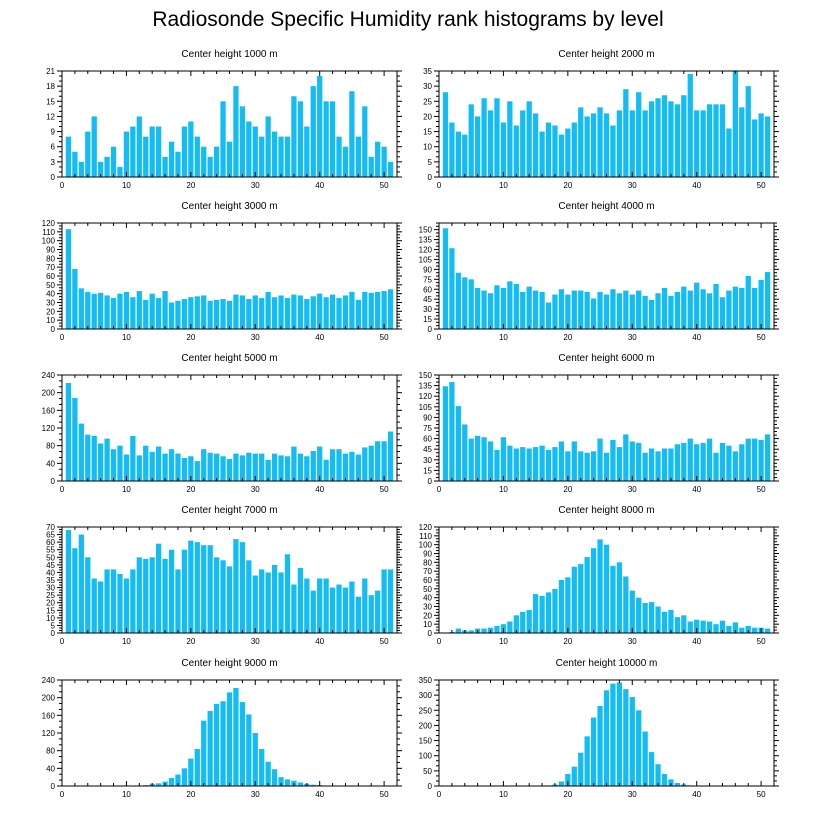 Image resolution: width=816 pixels, height=824 pixels. I want to click on y-tick-label: 75, so click(427, 428).